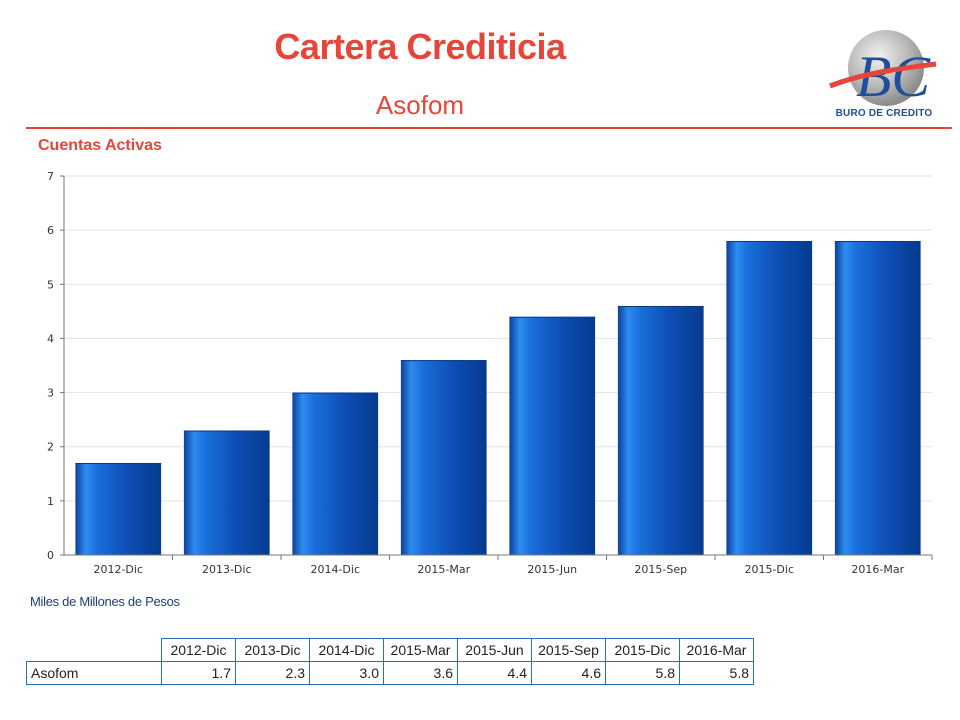  Describe the element at coordinates (568, 650) in the screenshot. I see `table-header-cell: 2015-Sep` at that location.